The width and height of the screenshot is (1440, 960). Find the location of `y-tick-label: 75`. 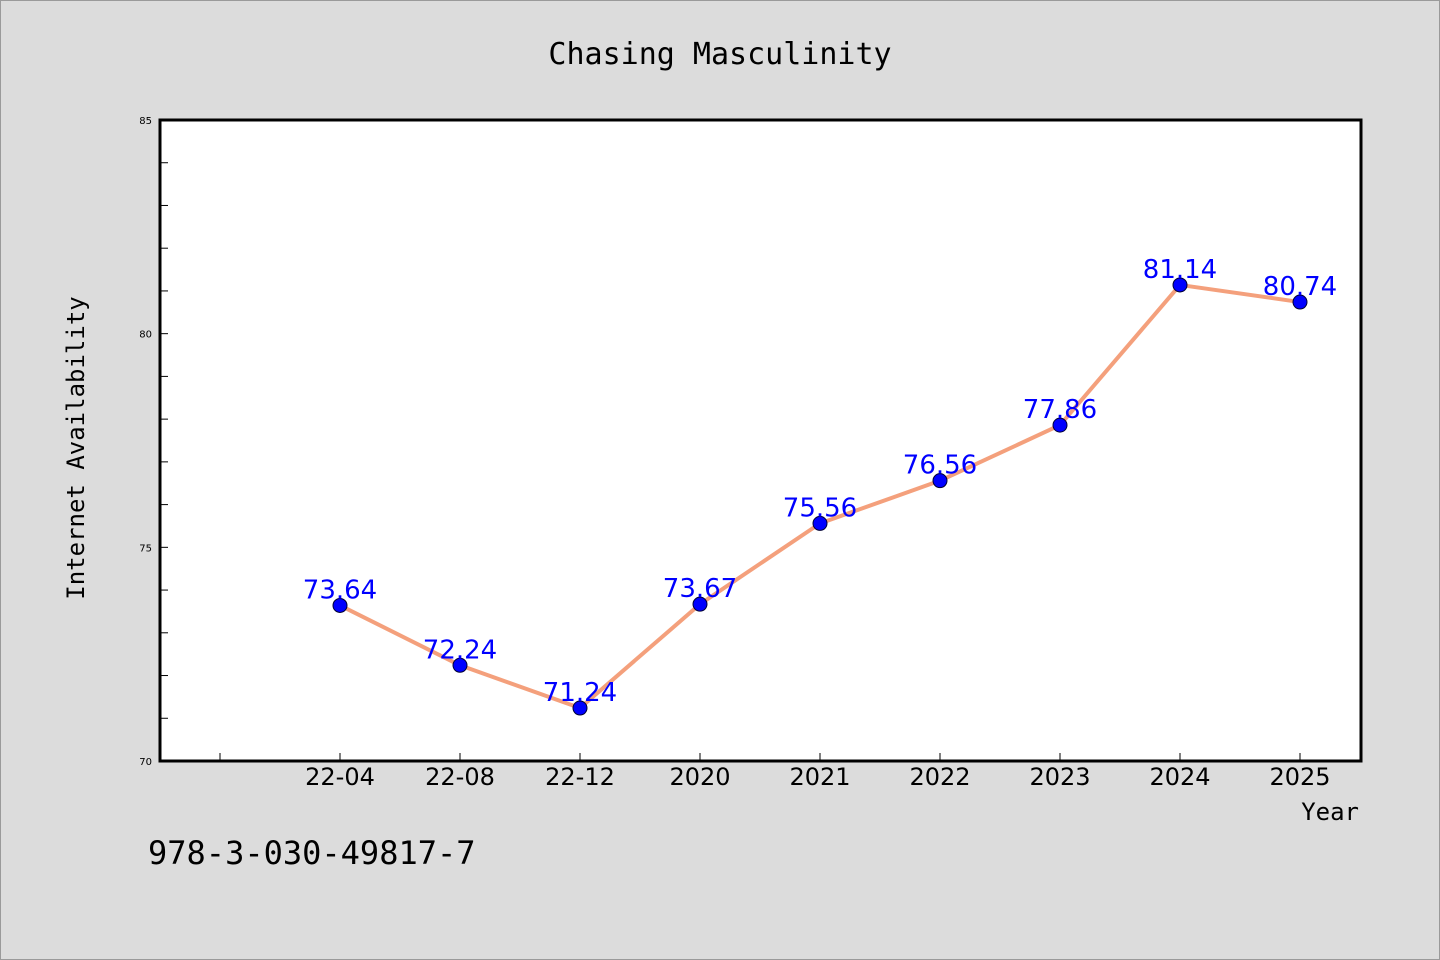

y-tick-label: 75 is located at coordinates (145, 548).